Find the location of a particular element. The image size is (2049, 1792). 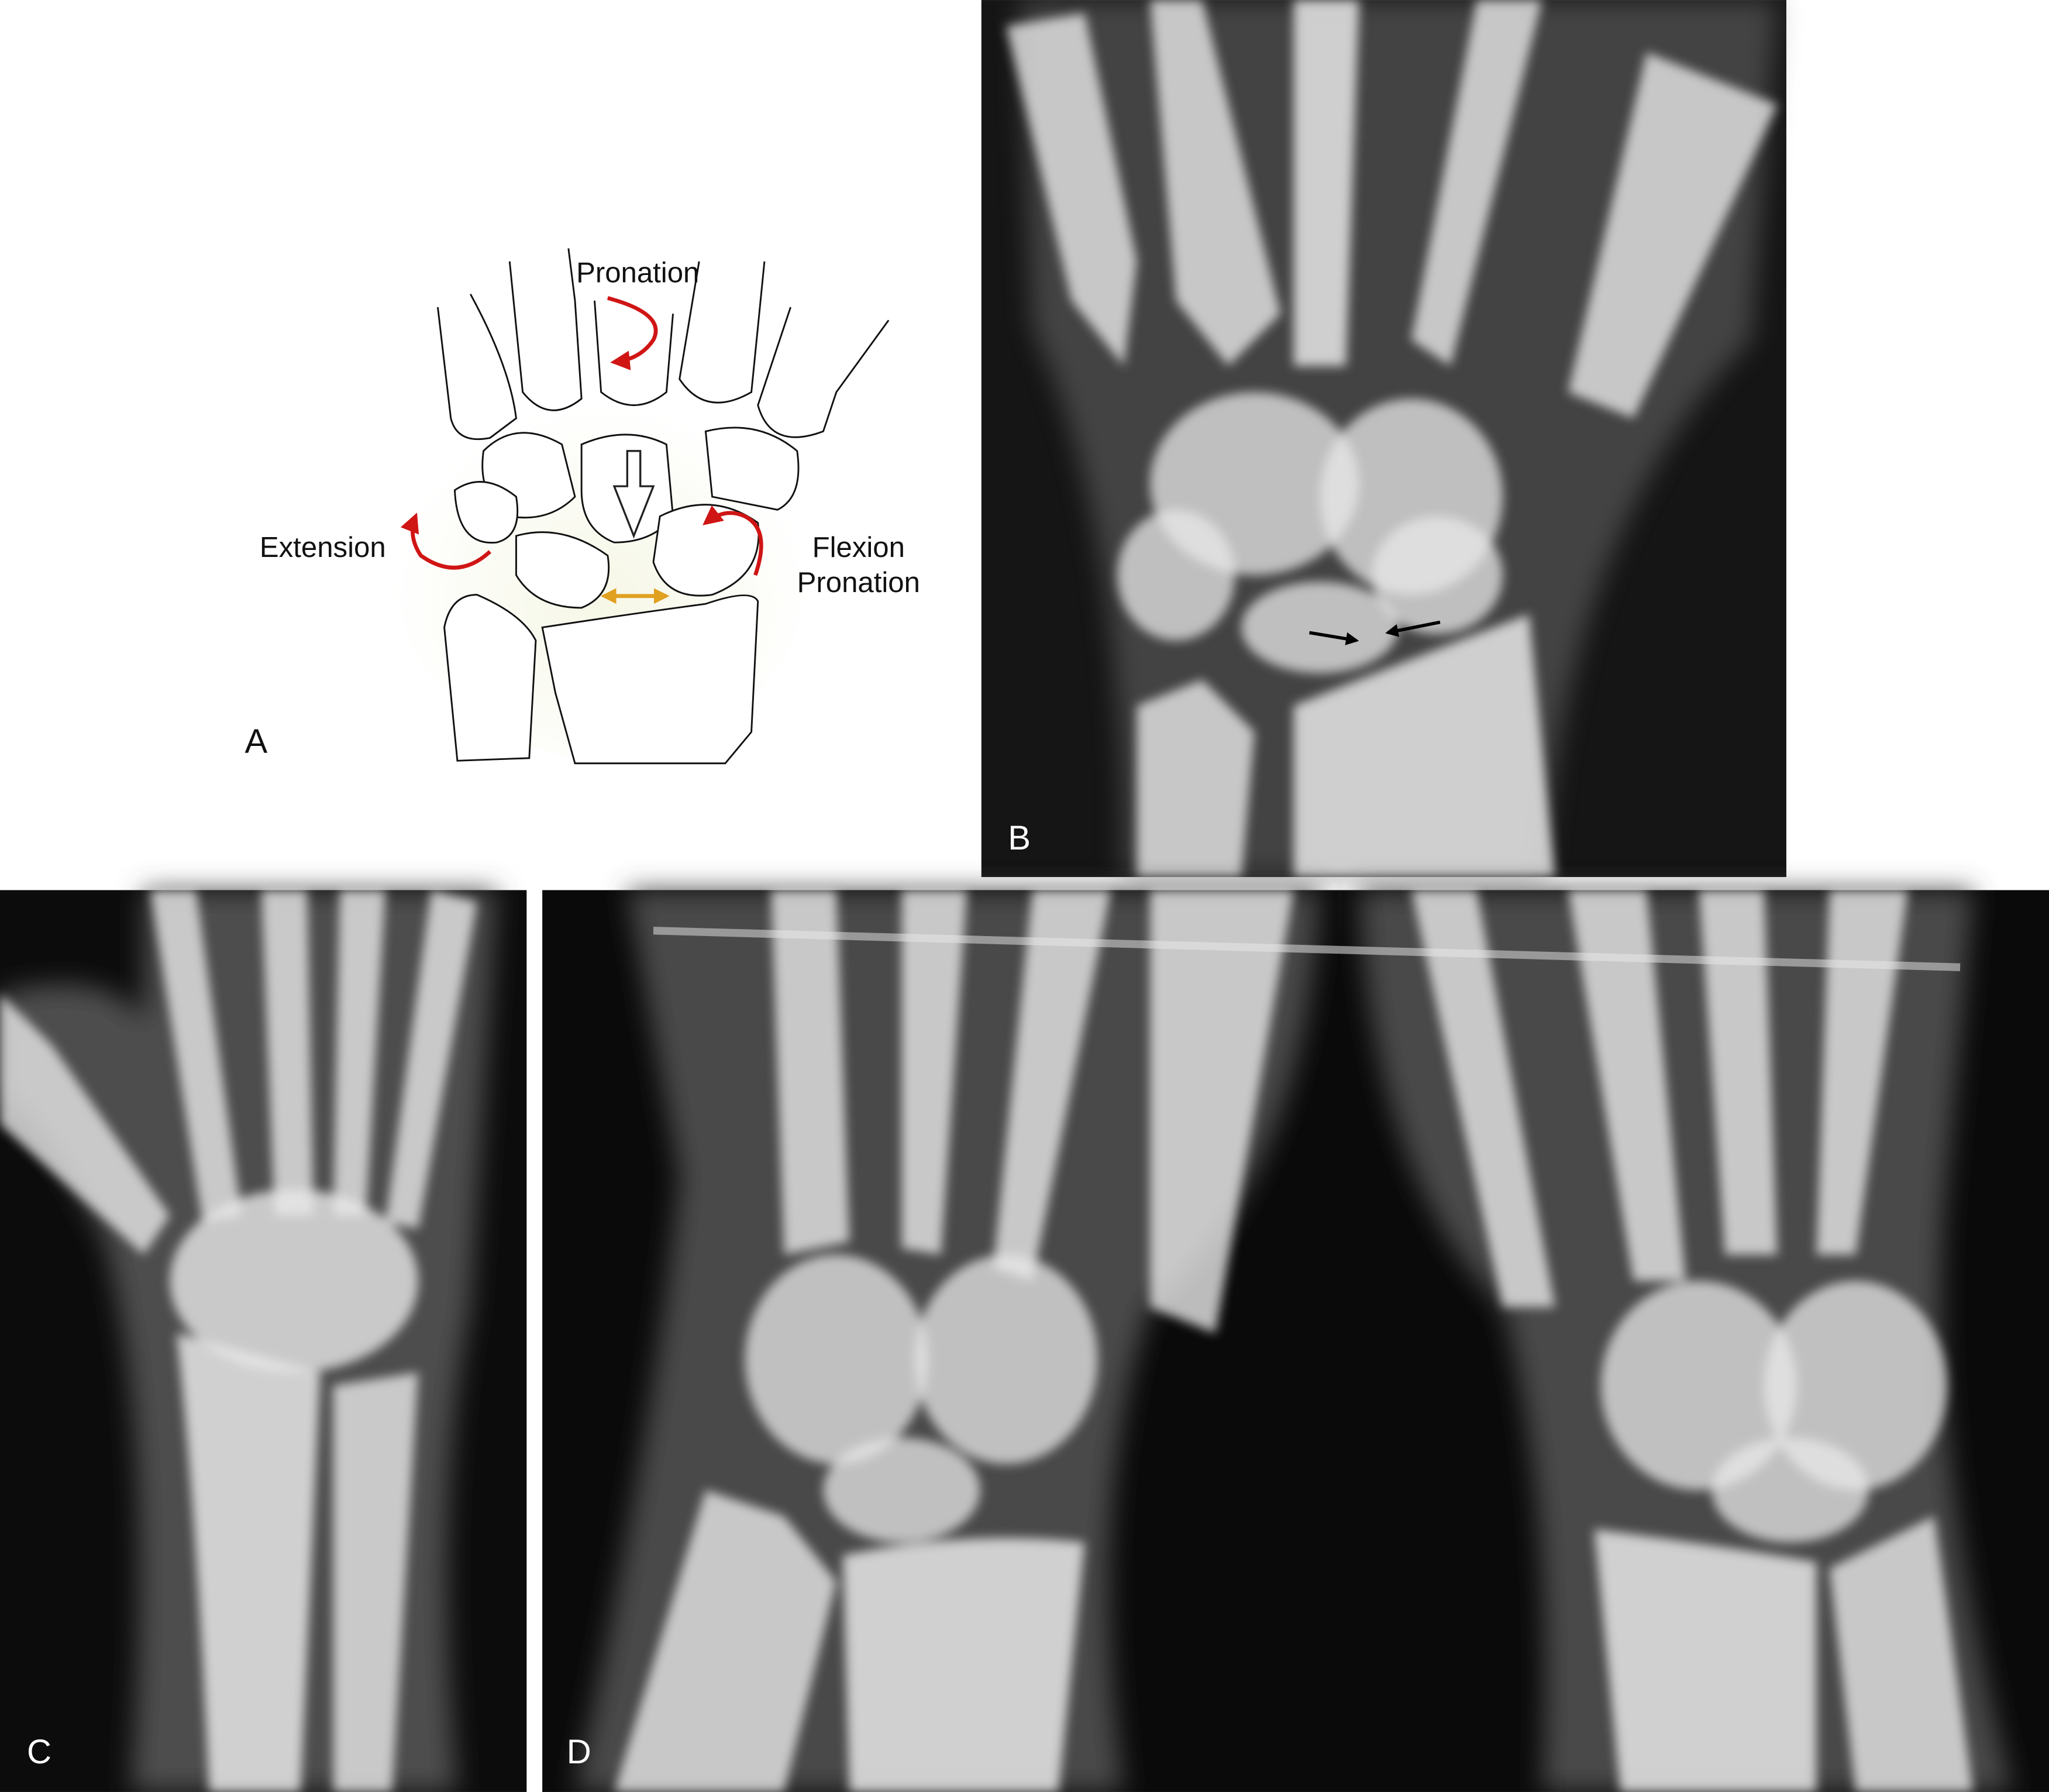

ulna is located at coordinates (490, 678).